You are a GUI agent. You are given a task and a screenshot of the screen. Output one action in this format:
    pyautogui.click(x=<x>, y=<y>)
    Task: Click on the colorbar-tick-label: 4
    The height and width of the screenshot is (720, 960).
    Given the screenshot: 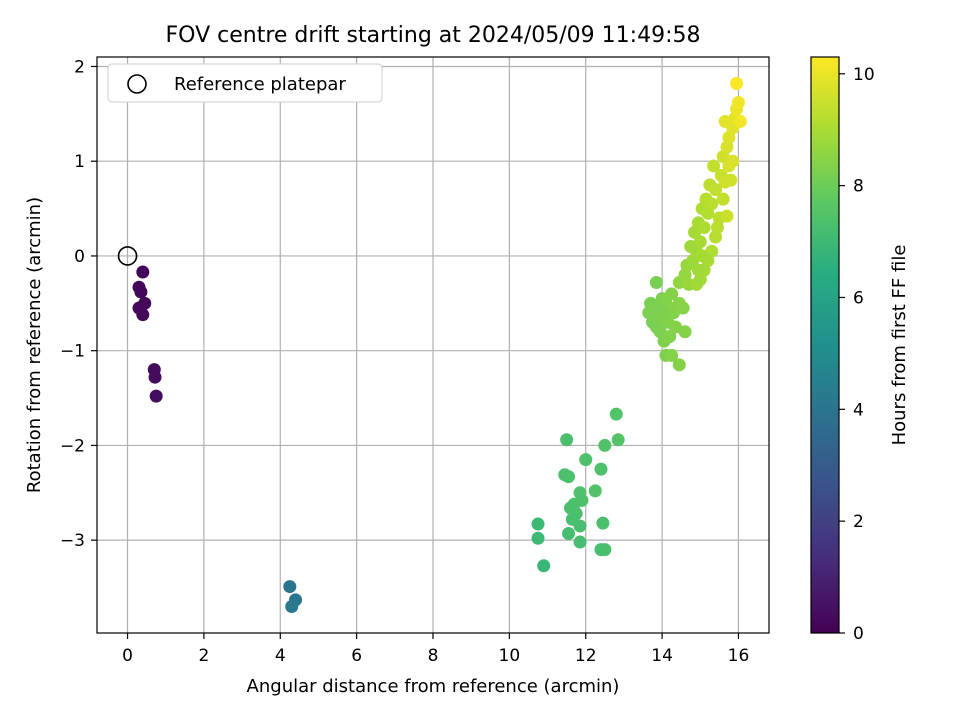 What is the action you would take?
    pyautogui.click(x=858, y=410)
    